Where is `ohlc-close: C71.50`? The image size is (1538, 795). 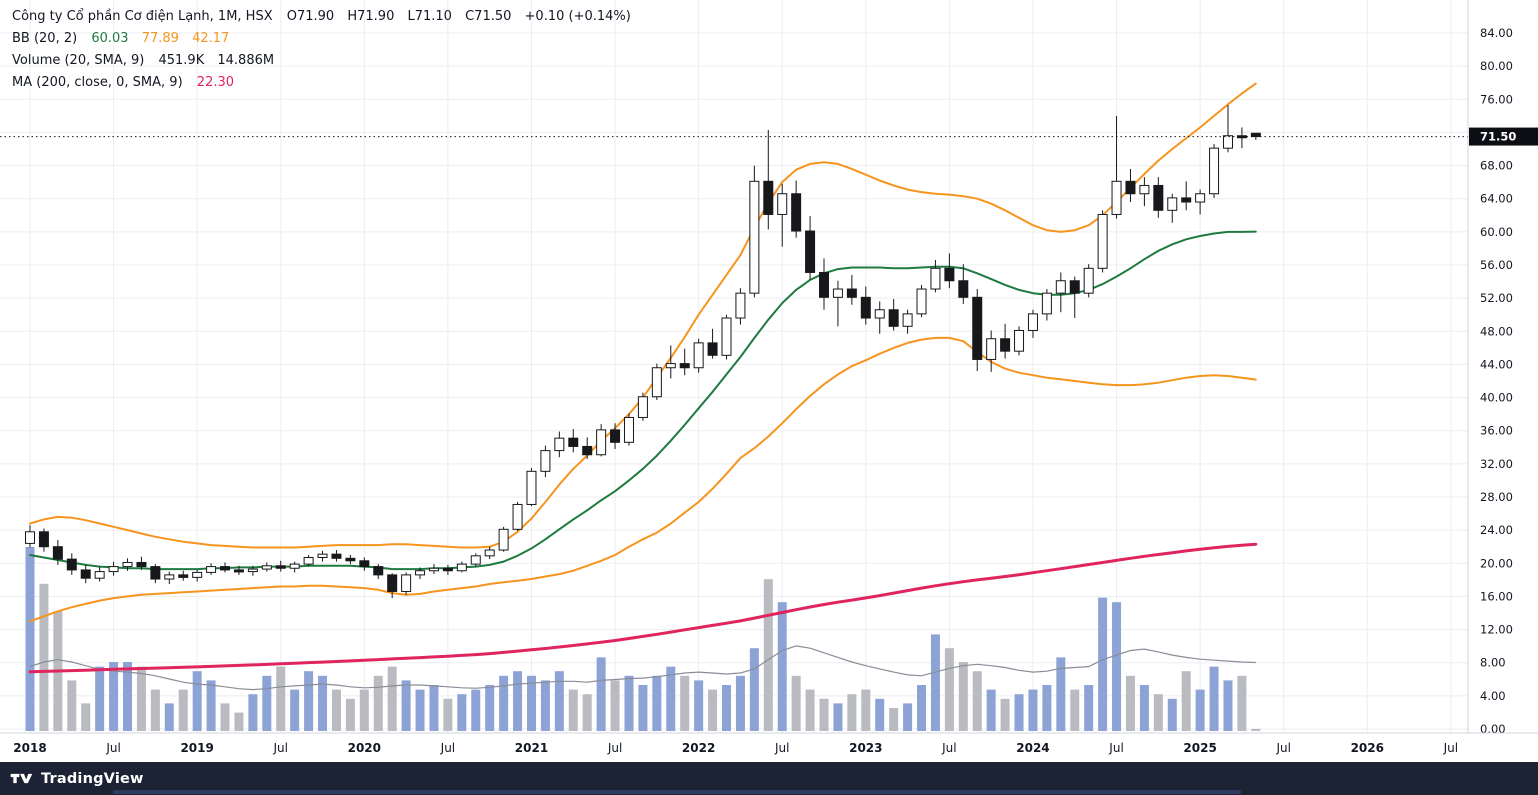
ohlc-close: C71.50 is located at coordinates (488, 16).